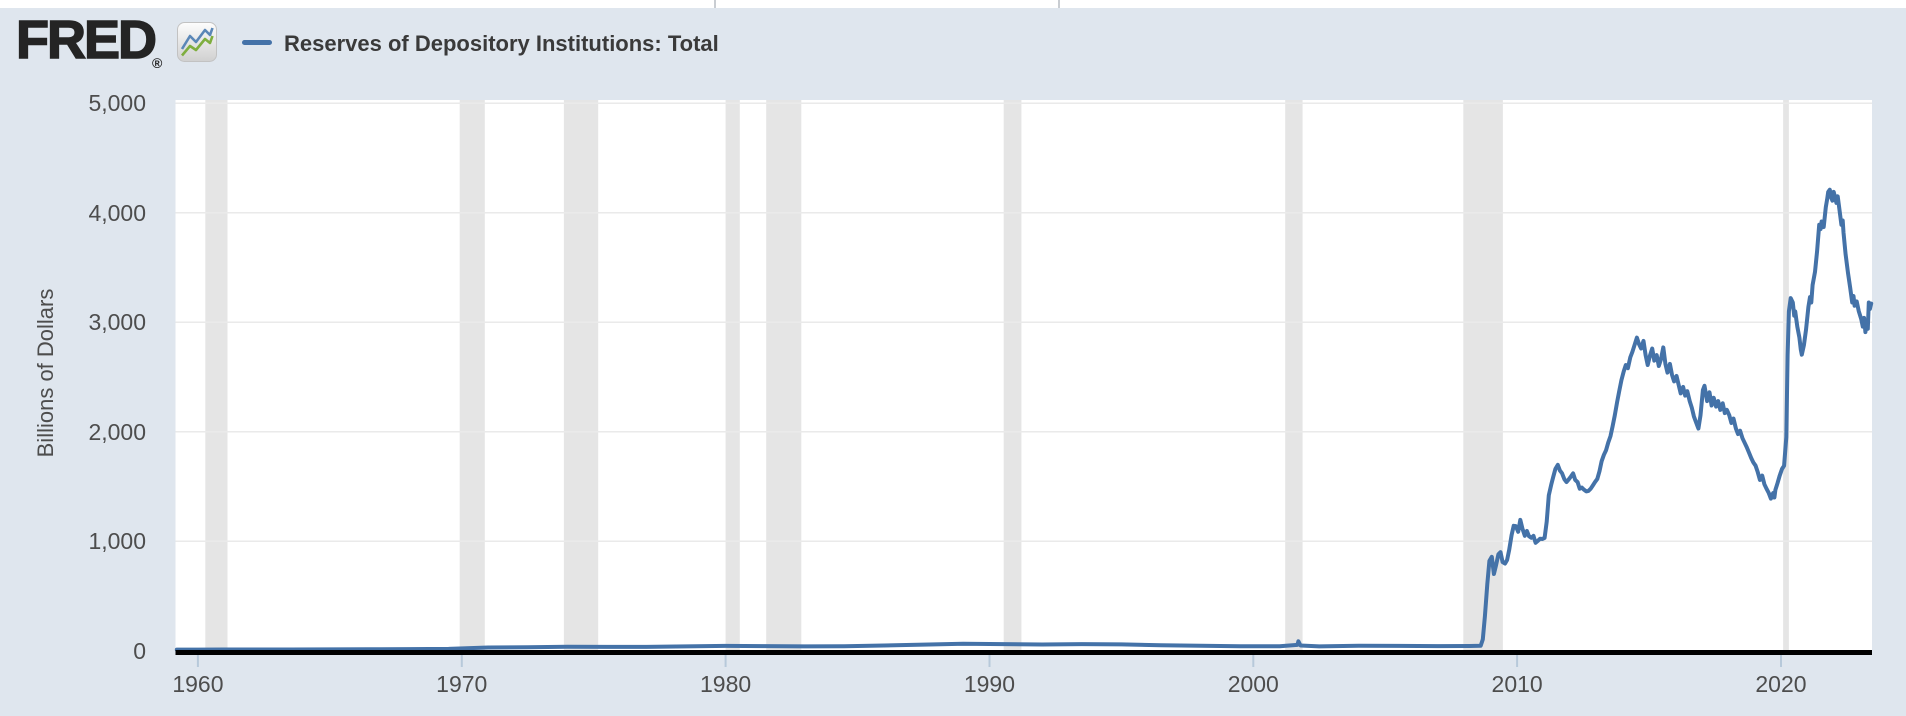 This screenshot has width=1906, height=716. Describe the element at coordinates (1023, 652) in the screenshot. I see `zero-axis-line` at that location.